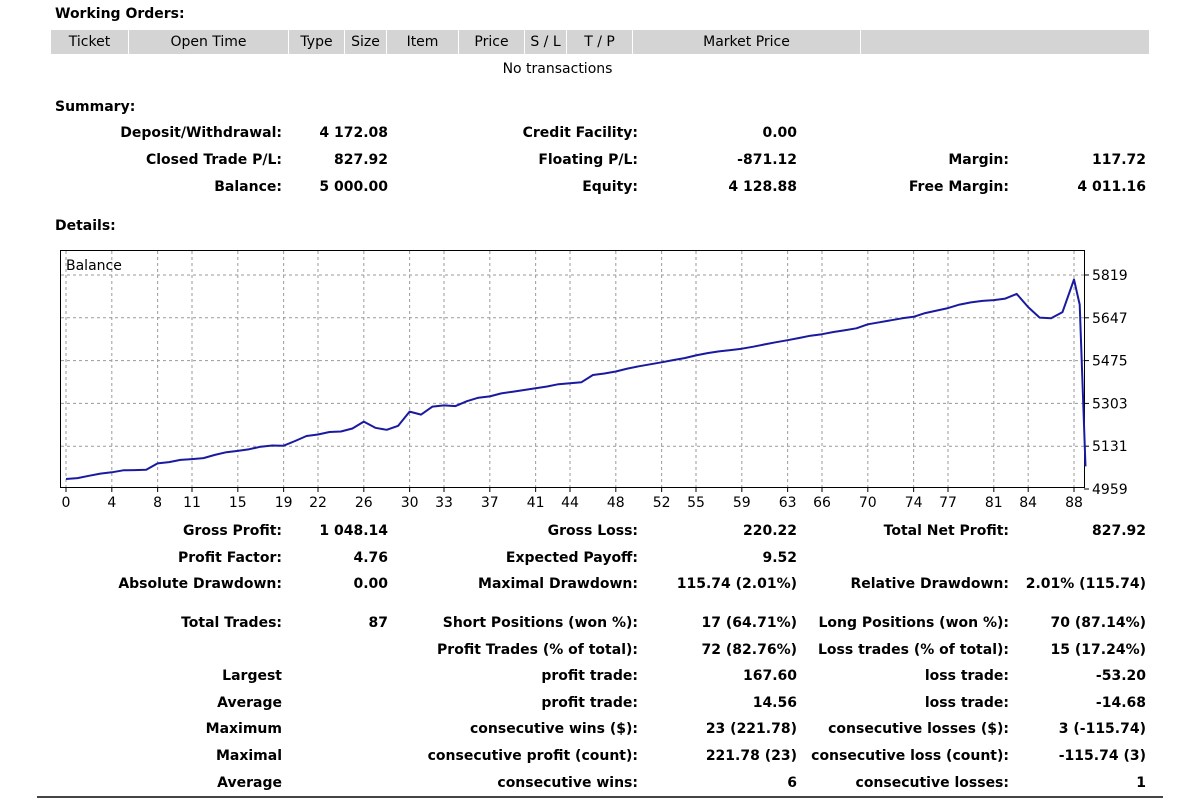  Describe the element at coordinates (248, 187) in the screenshot. I see `balance-label: Balance:` at that location.